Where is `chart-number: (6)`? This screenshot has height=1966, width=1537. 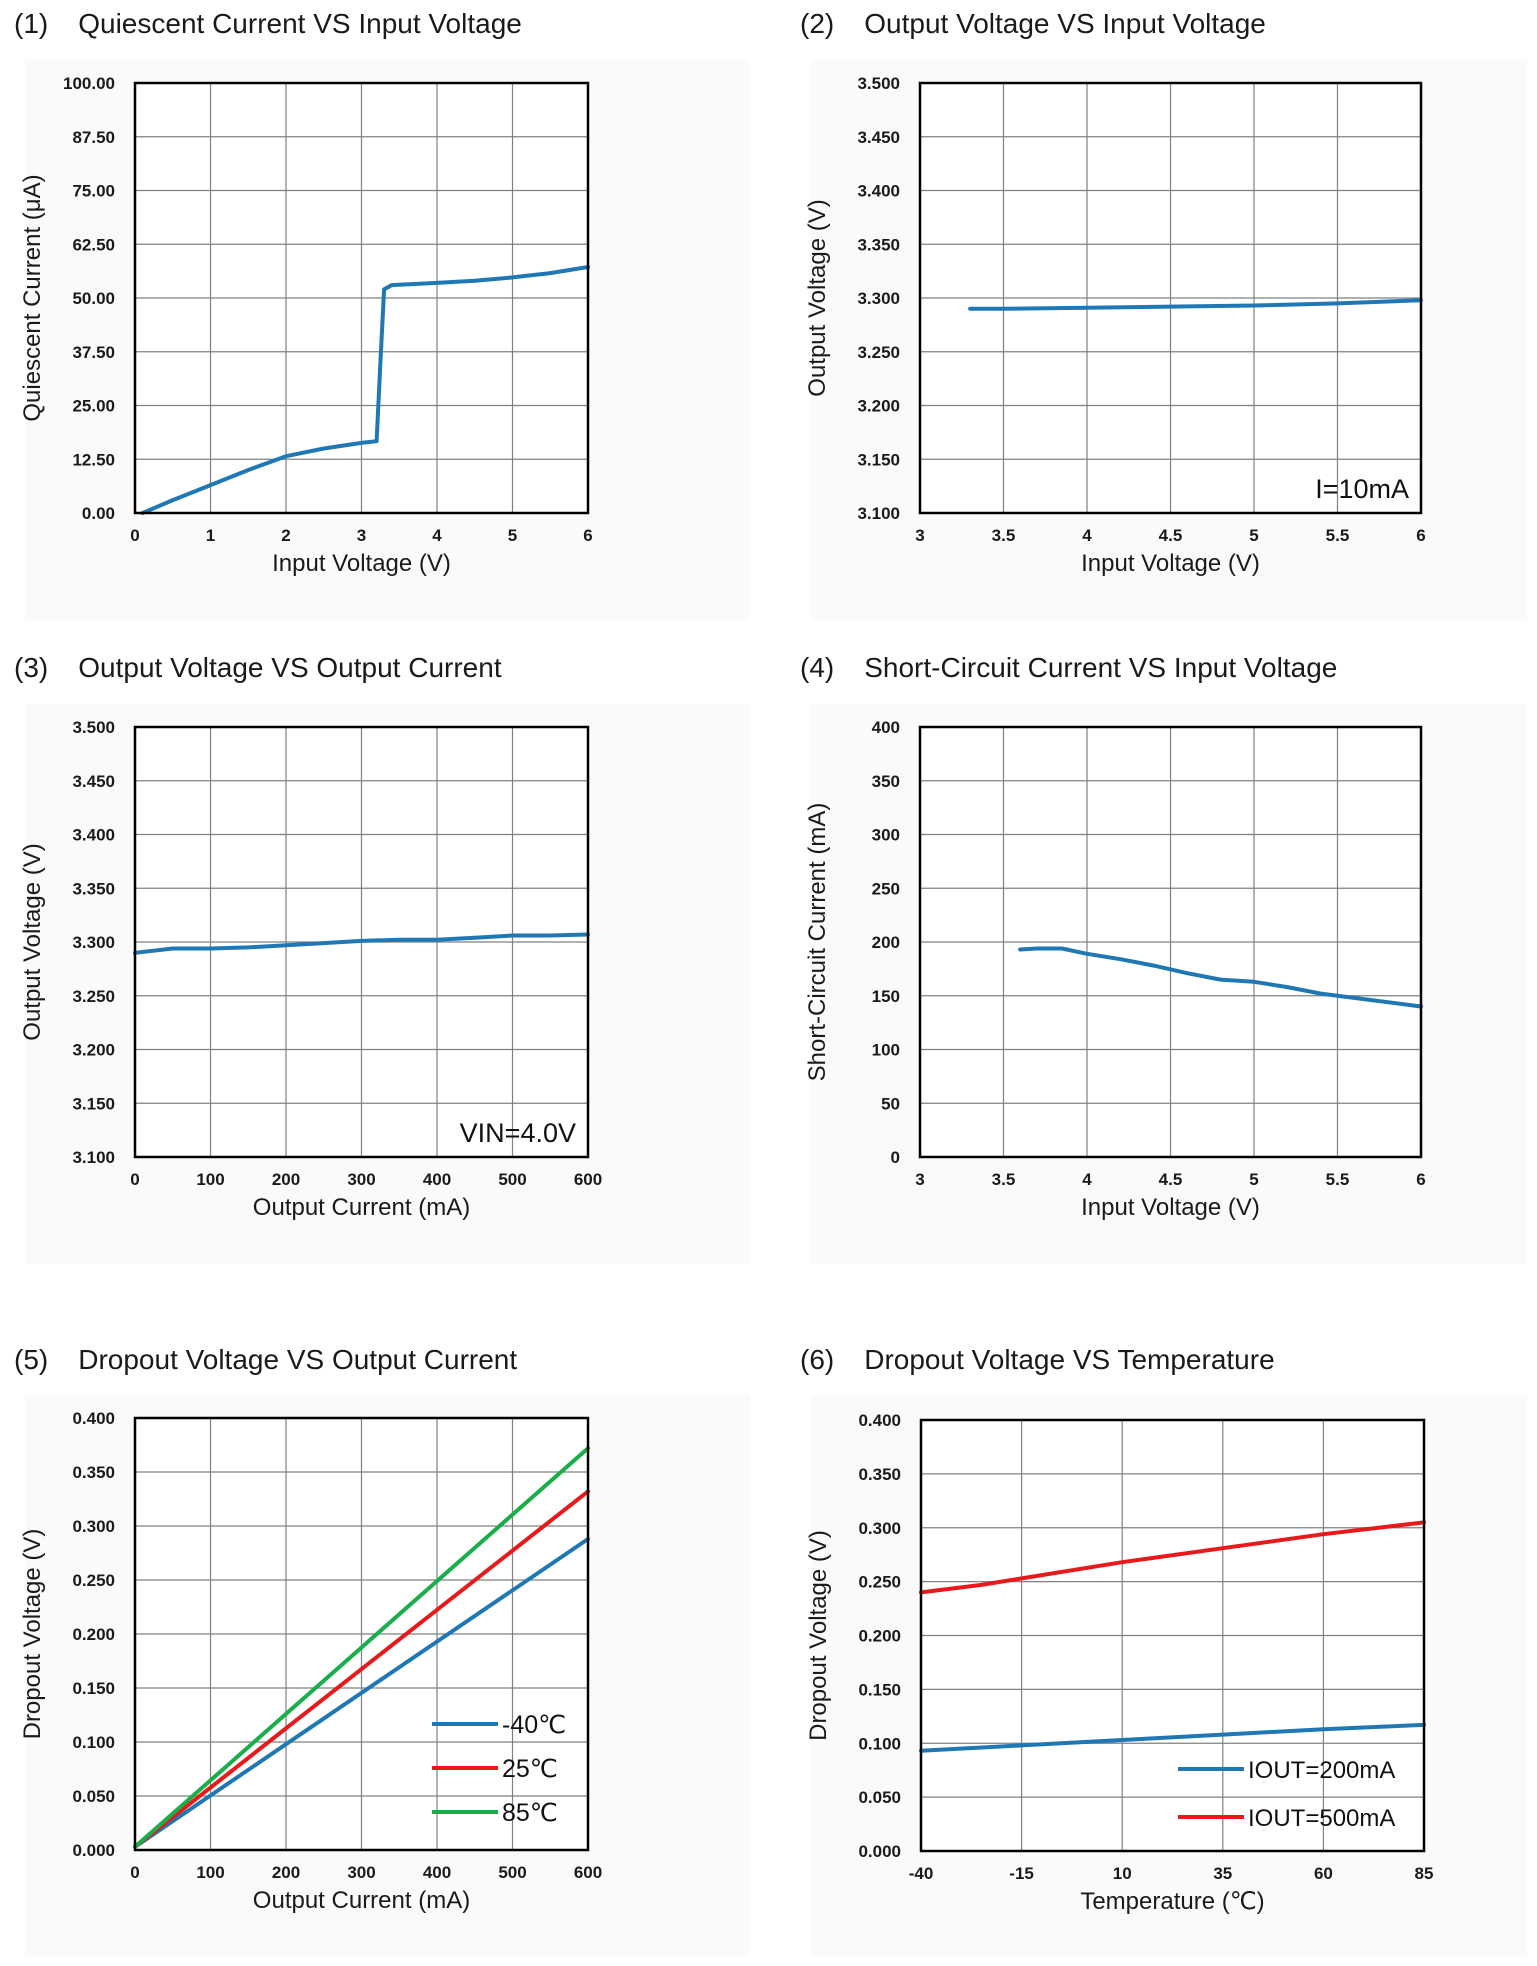 chart-number: (6) is located at coordinates (817, 1359).